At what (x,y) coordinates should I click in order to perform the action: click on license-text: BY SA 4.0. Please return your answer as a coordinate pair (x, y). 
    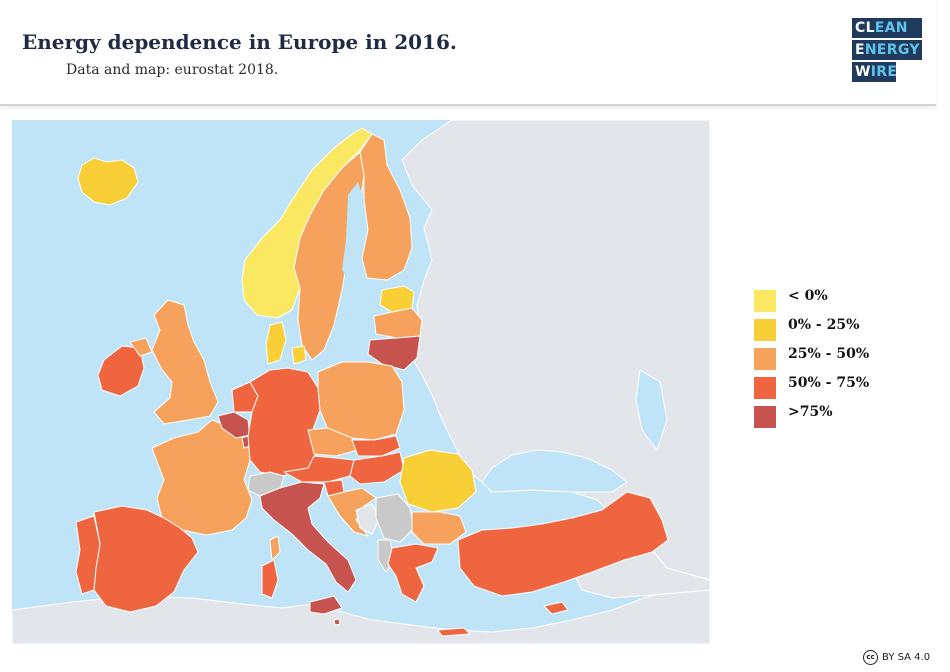
    Looking at the image, I should click on (906, 657).